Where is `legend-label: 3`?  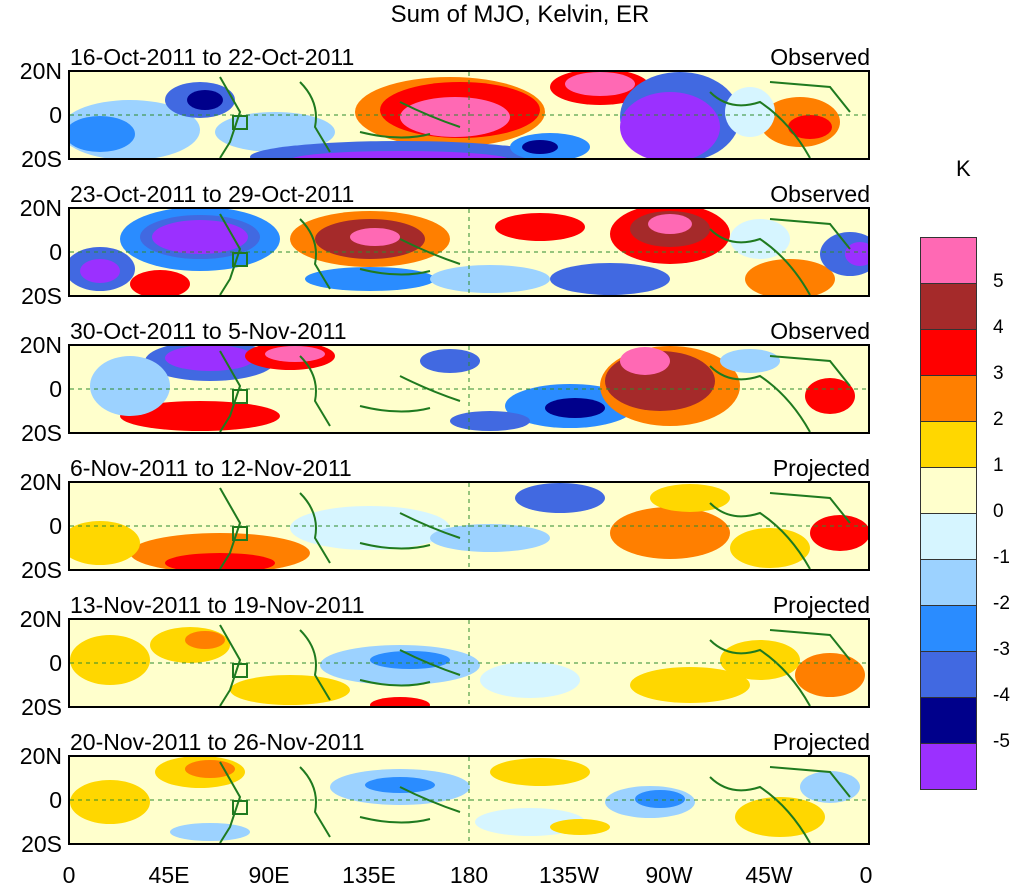 legend-label: 3 is located at coordinates (998, 373).